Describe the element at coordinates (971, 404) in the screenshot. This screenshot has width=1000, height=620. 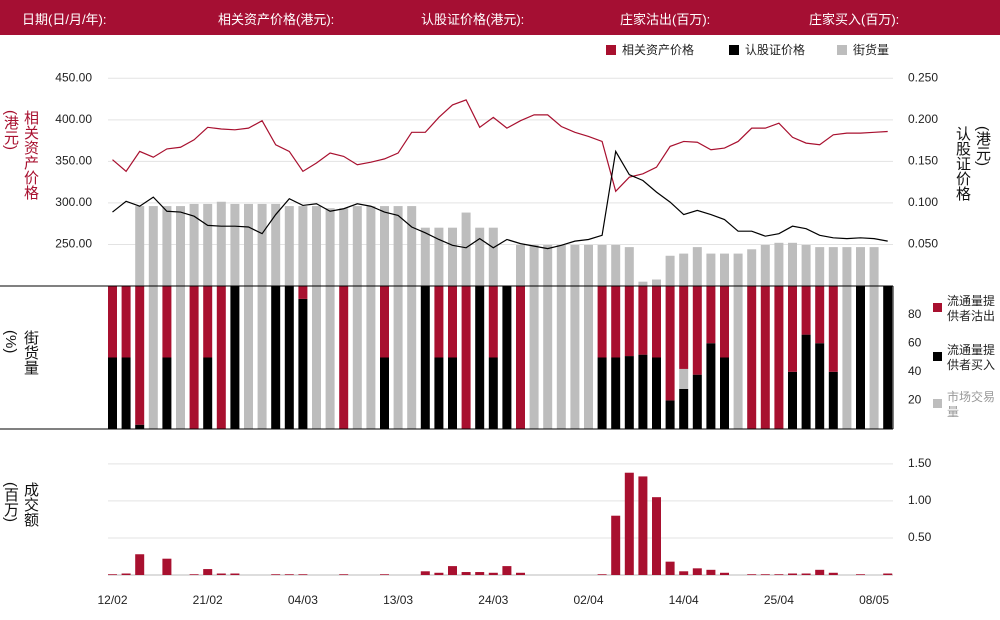
I see `legend-label: 市场交易量` at that location.